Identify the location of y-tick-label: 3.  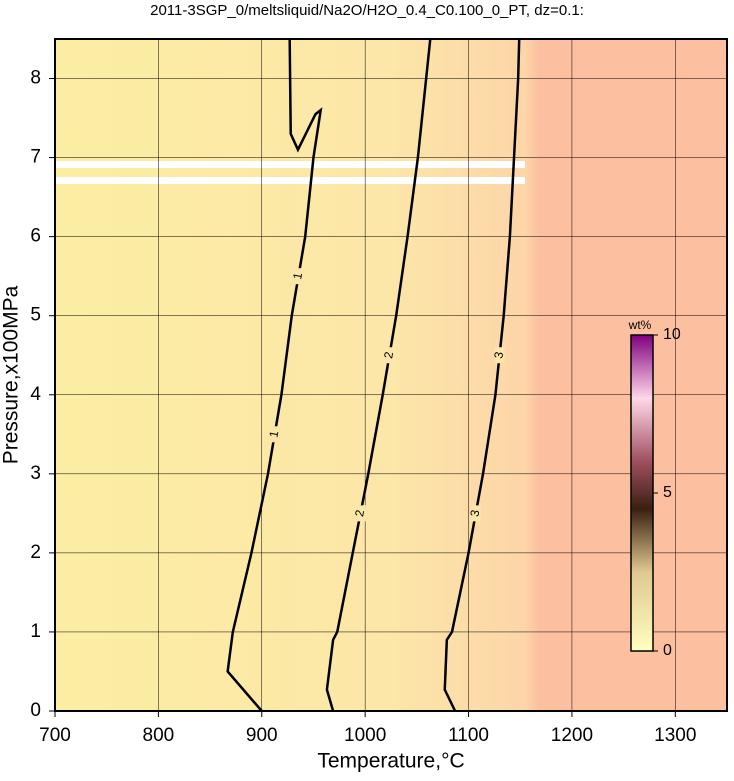
(35, 473).